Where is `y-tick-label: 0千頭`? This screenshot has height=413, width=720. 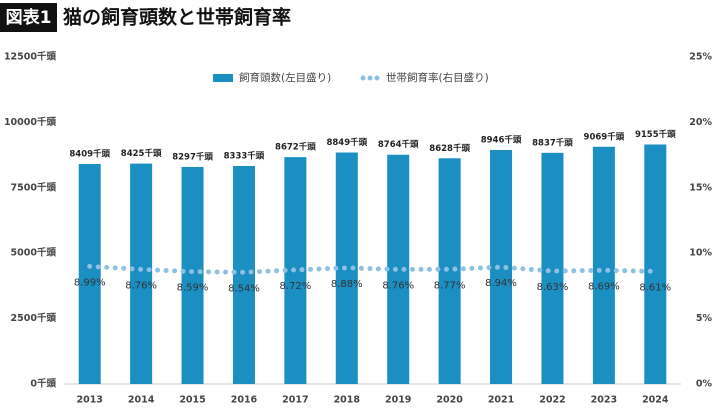 y-tick-label: 0千頭 is located at coordinates (43, 384).